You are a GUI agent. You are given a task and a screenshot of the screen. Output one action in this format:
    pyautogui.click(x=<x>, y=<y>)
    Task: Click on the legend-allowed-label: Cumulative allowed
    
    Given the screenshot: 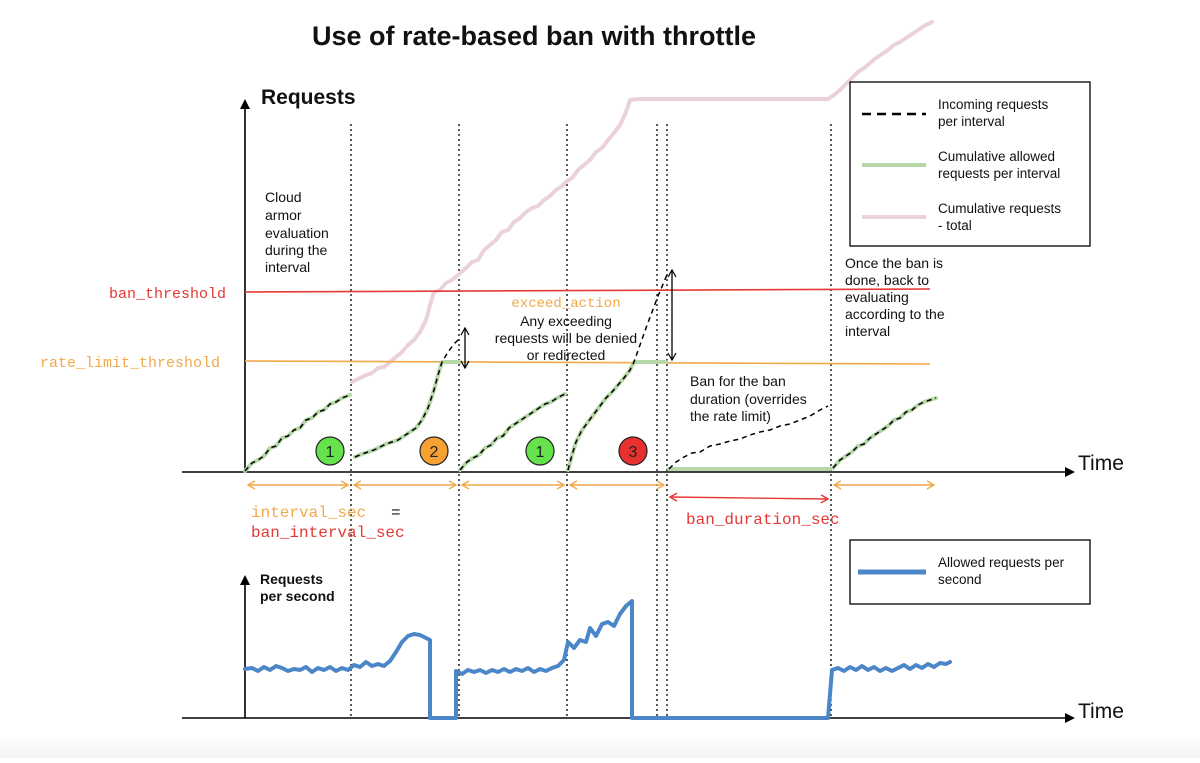 What is the action you would take?
    pyautogui.click(x=996, y=156)
    